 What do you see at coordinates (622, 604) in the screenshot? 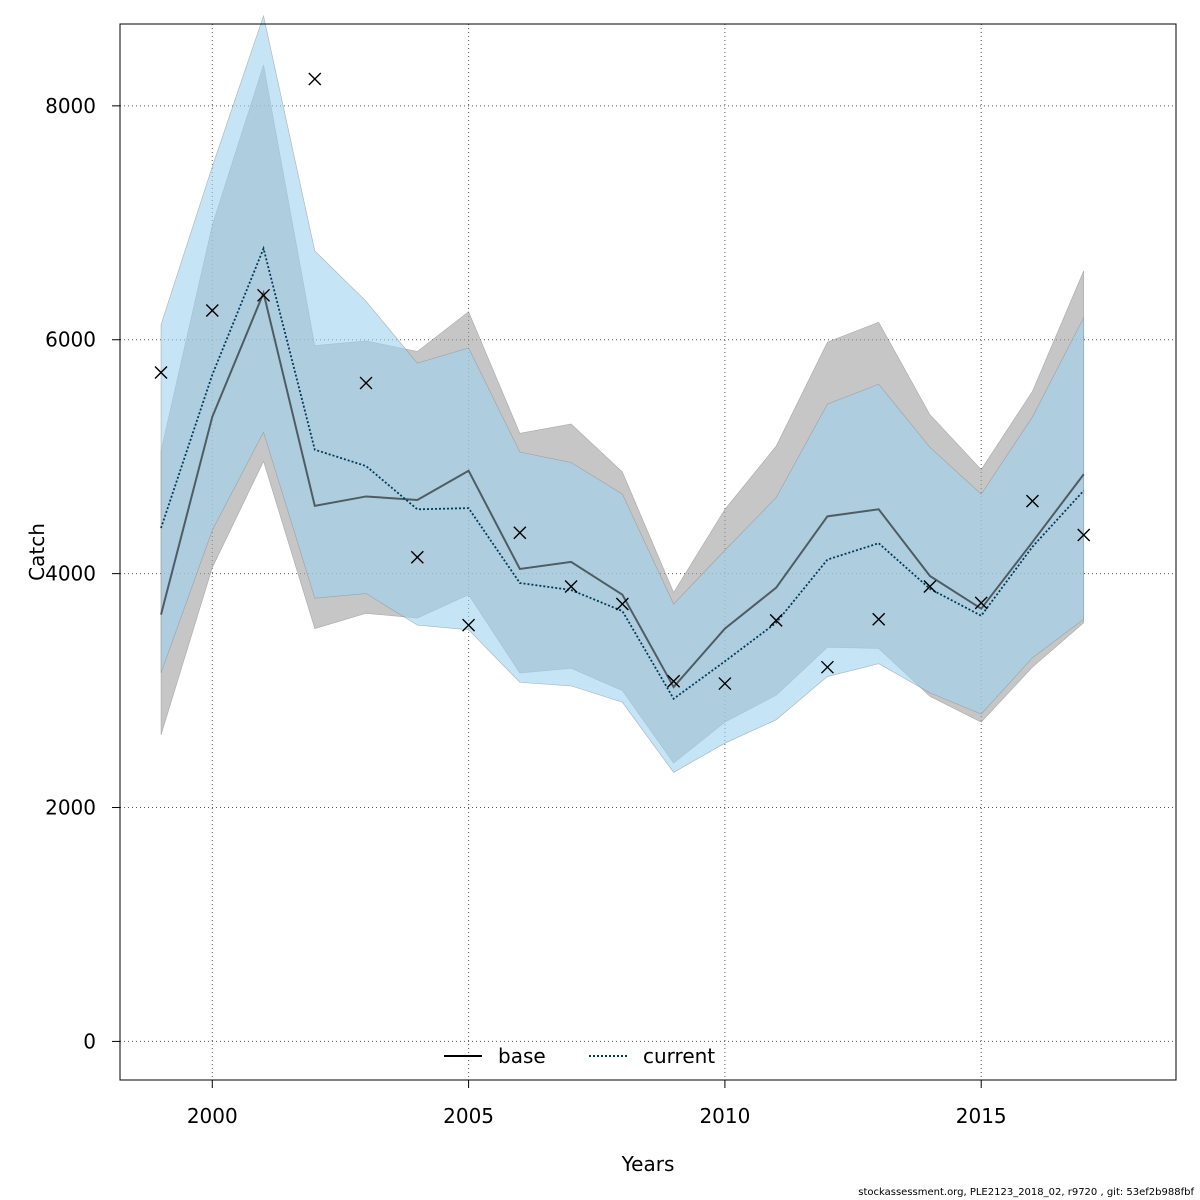
I see `observed-point-2008` at bounding box center [622, 604].